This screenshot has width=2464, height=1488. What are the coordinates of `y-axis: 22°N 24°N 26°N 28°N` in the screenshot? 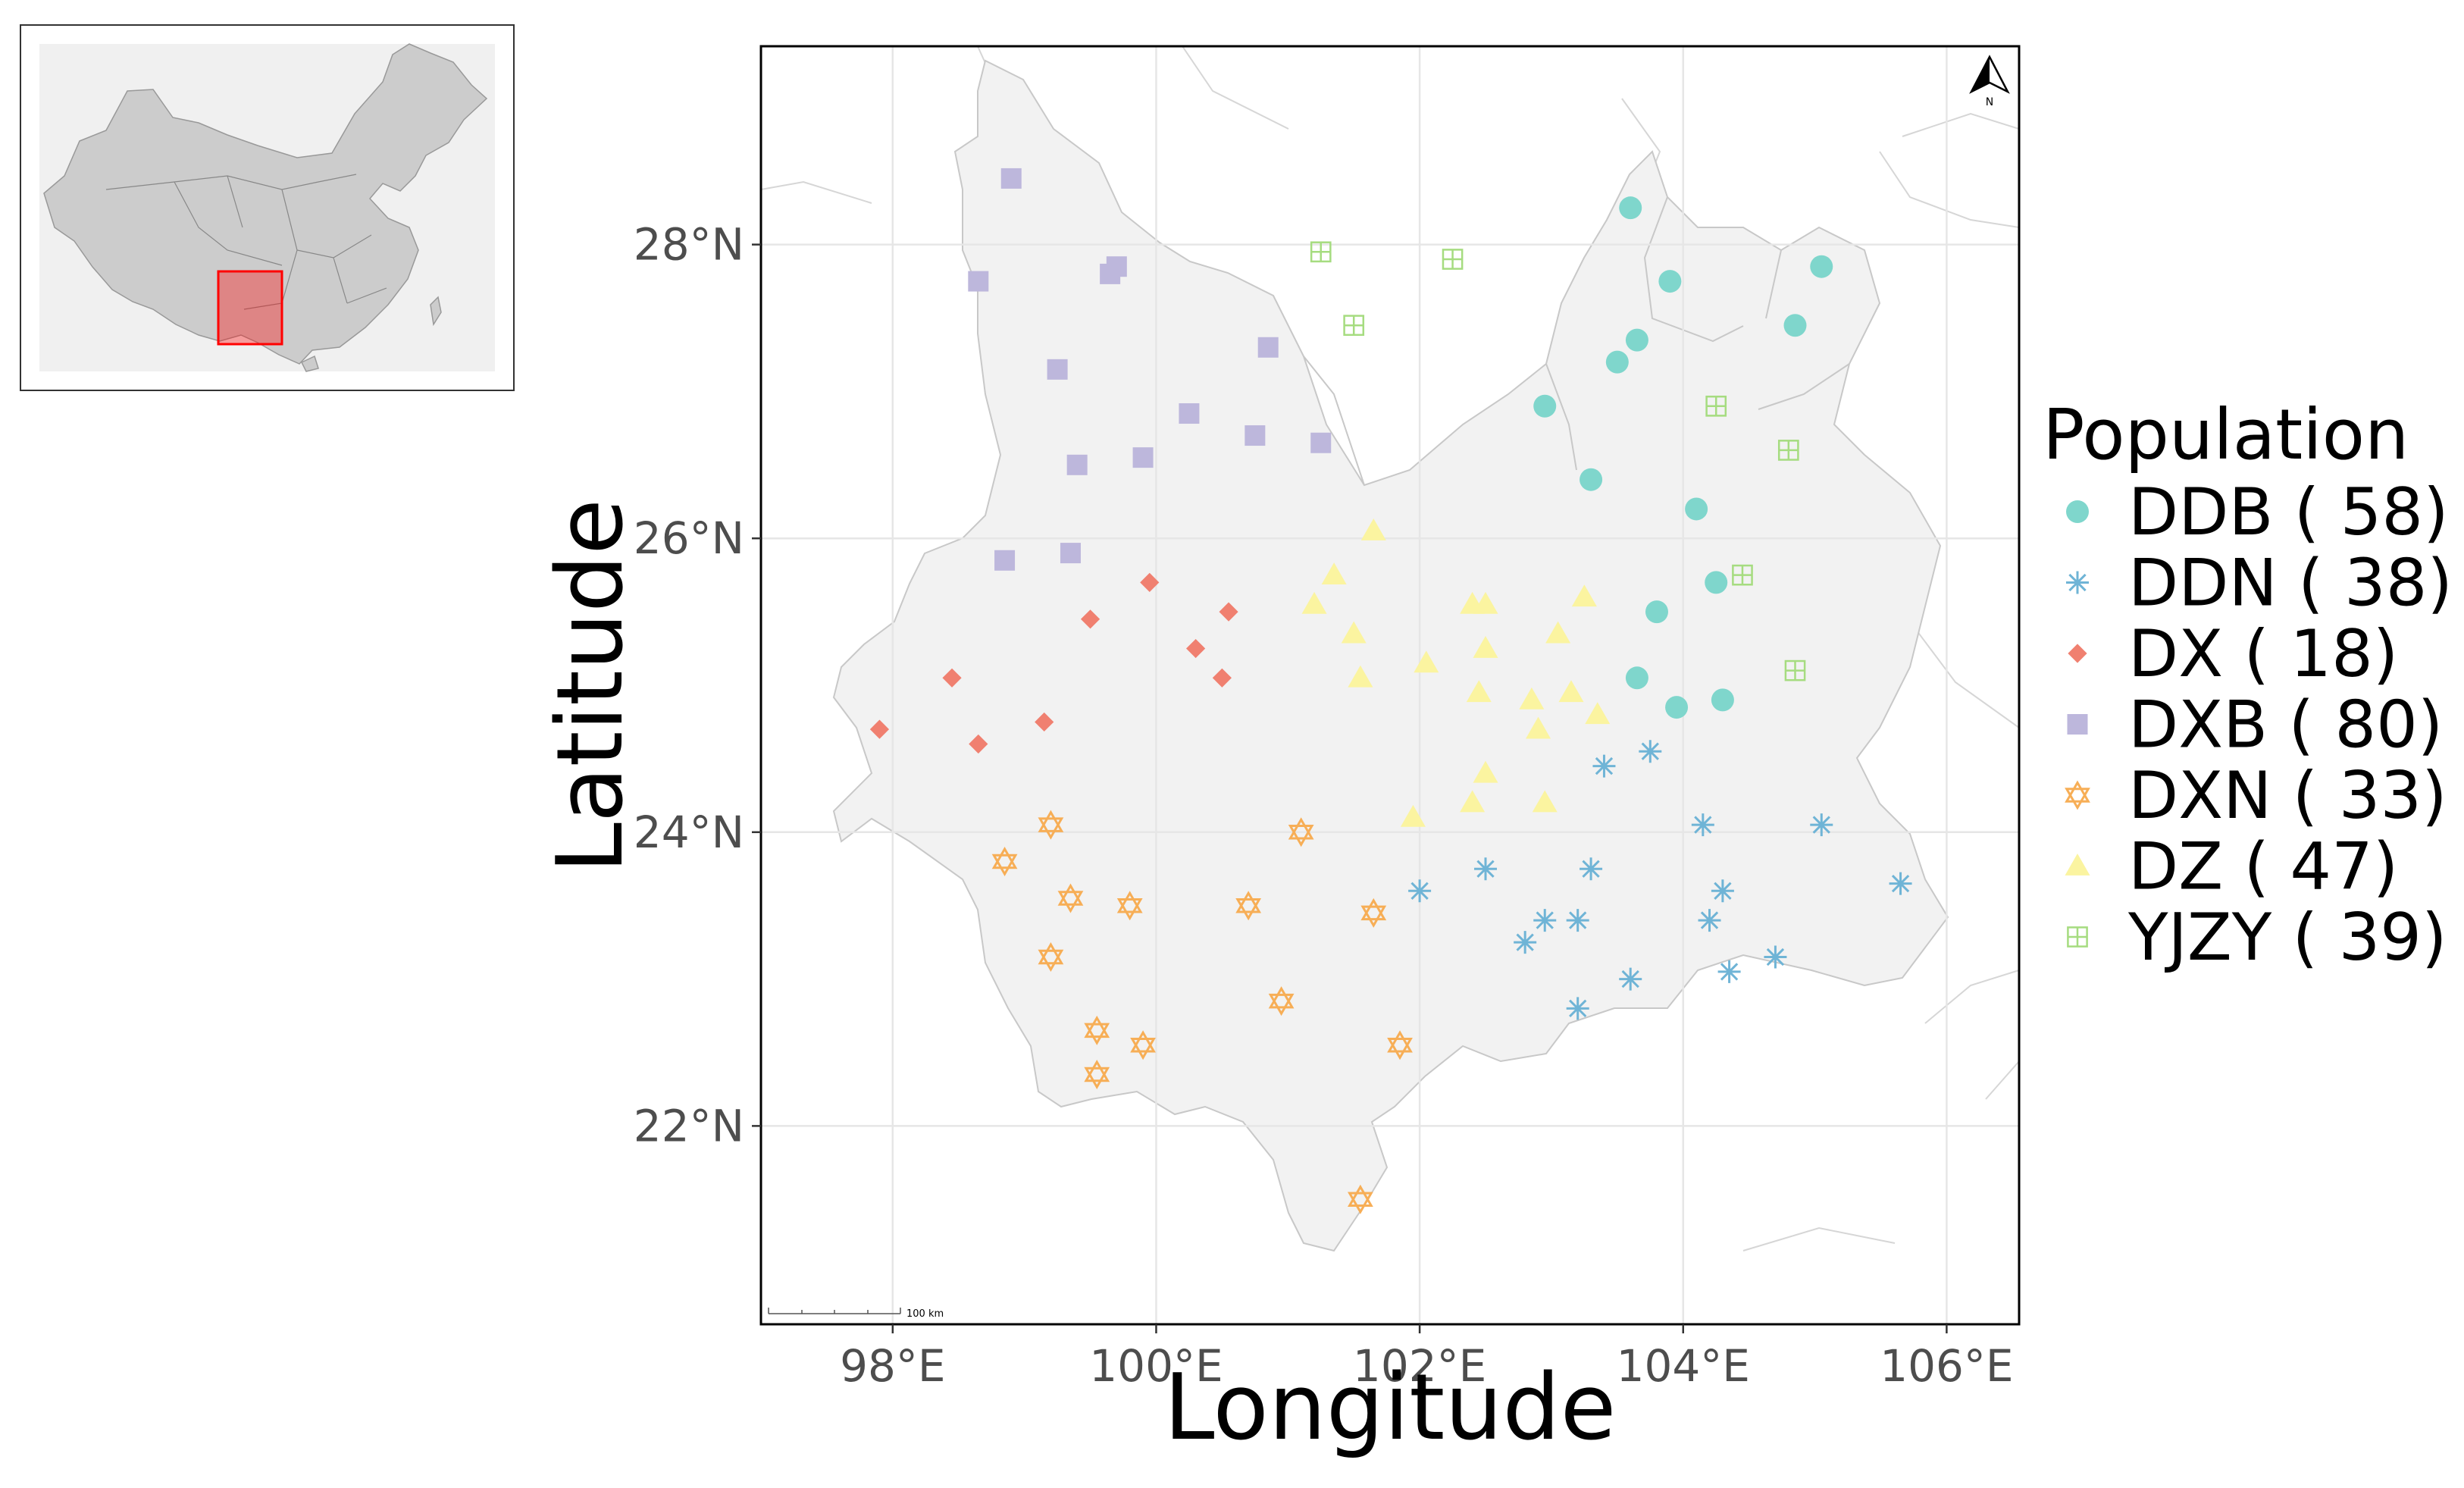 It's located at (697, 685).